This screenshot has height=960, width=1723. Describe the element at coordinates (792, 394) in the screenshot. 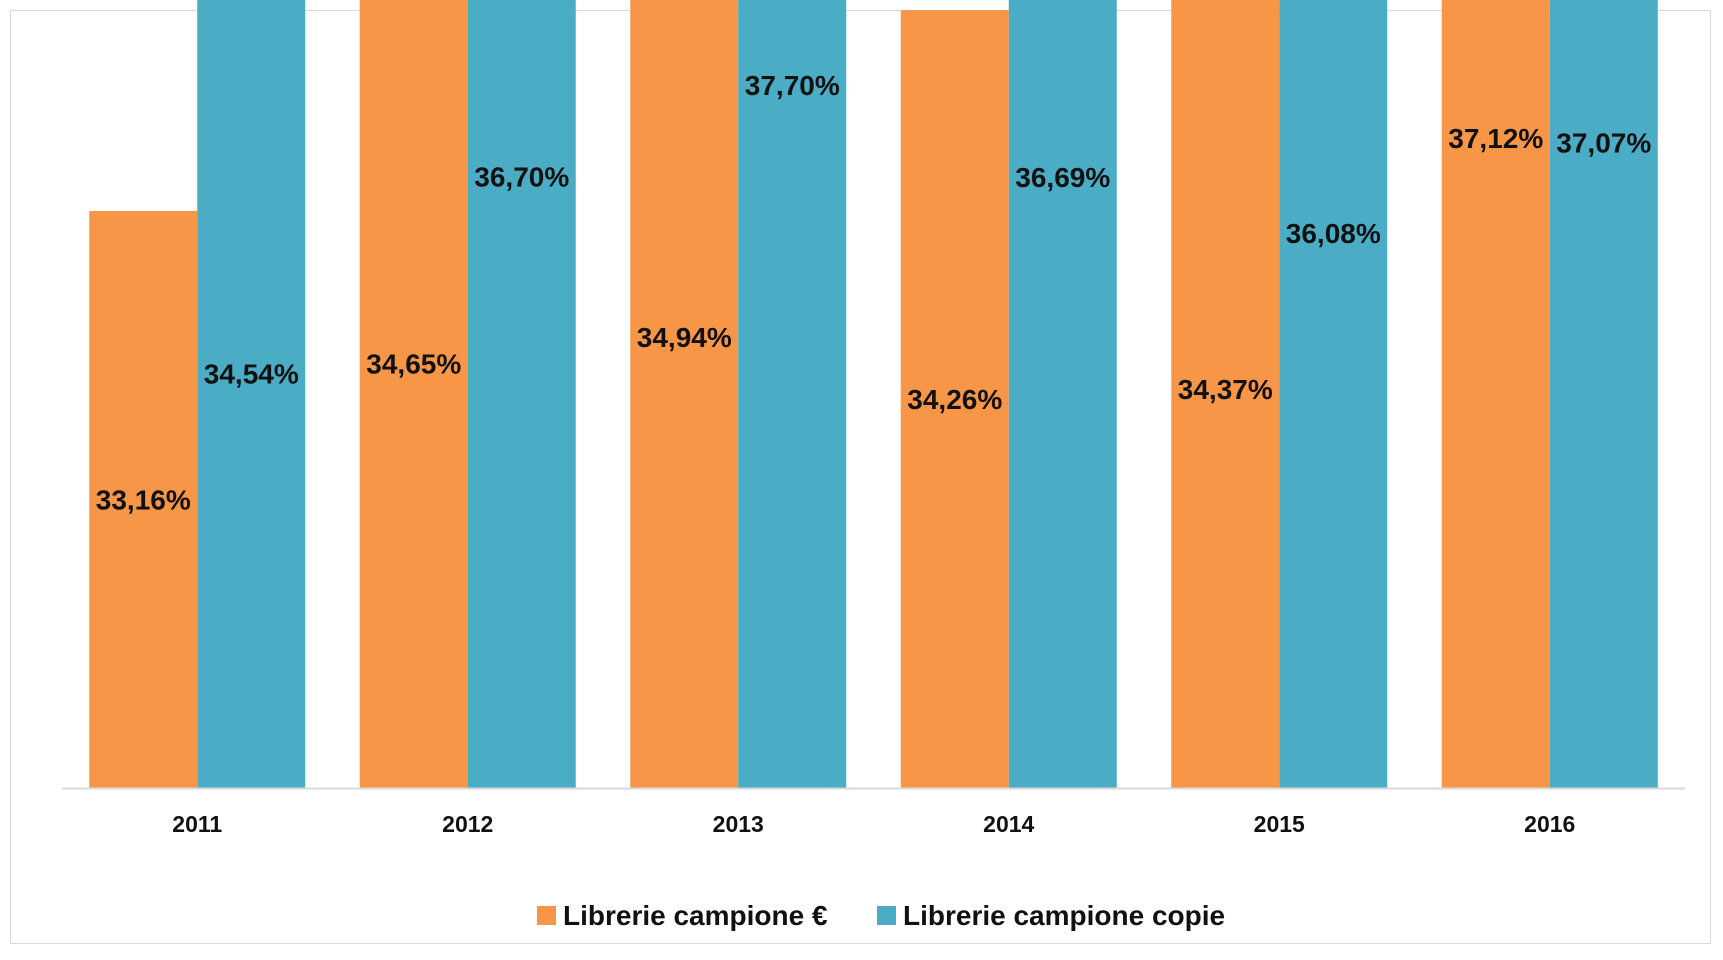

I see `bar-copie-2013` at that location.